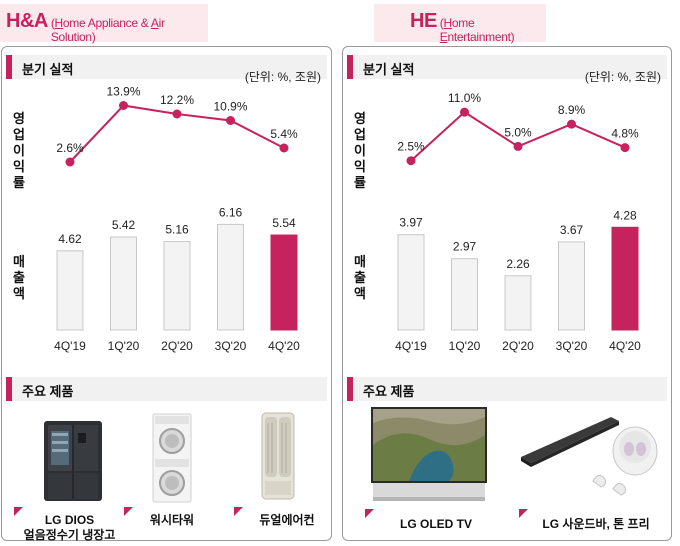 This screenshot has width=680, height=546. I want to click on sales-data-label: 5.42, so click(124, 225).